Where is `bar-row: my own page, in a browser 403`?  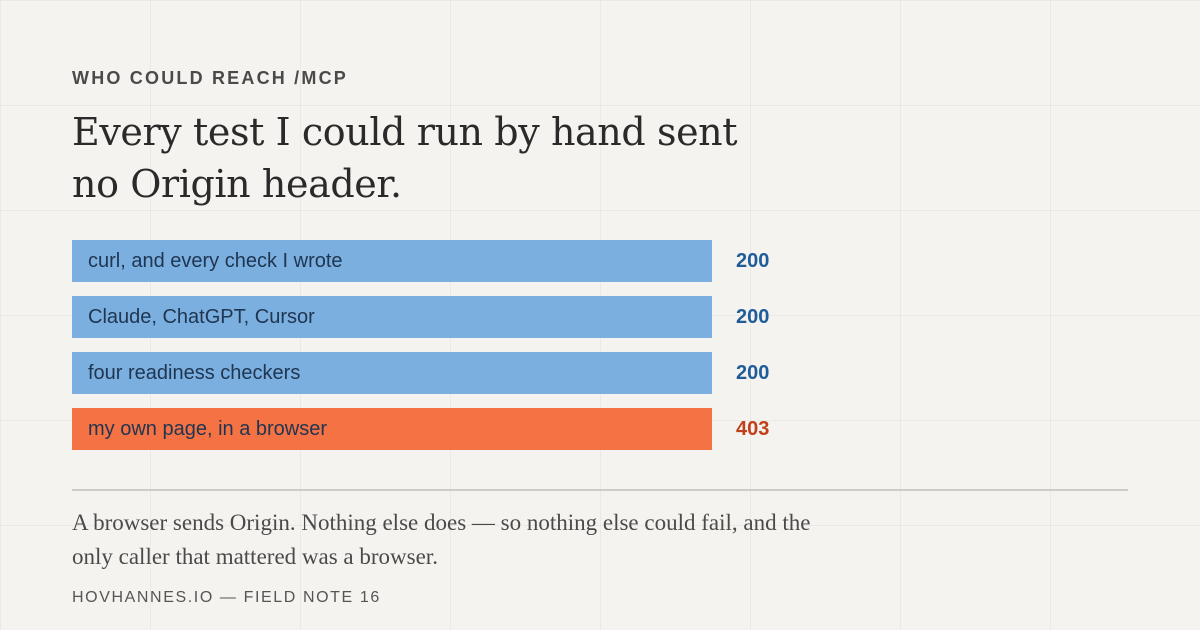 bar-row: my own page, in a browser 403 is located at coordinates (452, 429).